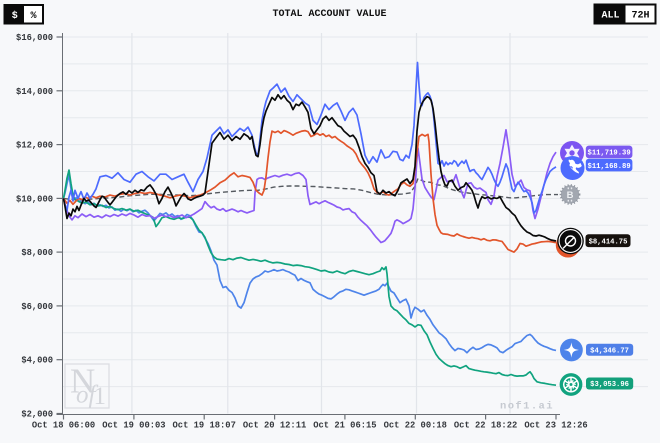 This screenshot has height=443, width=660. What do you see at coordinates (37, 361) in the screenshot?
I see `svg-text: $4,000` at bounding box center [37, 361].